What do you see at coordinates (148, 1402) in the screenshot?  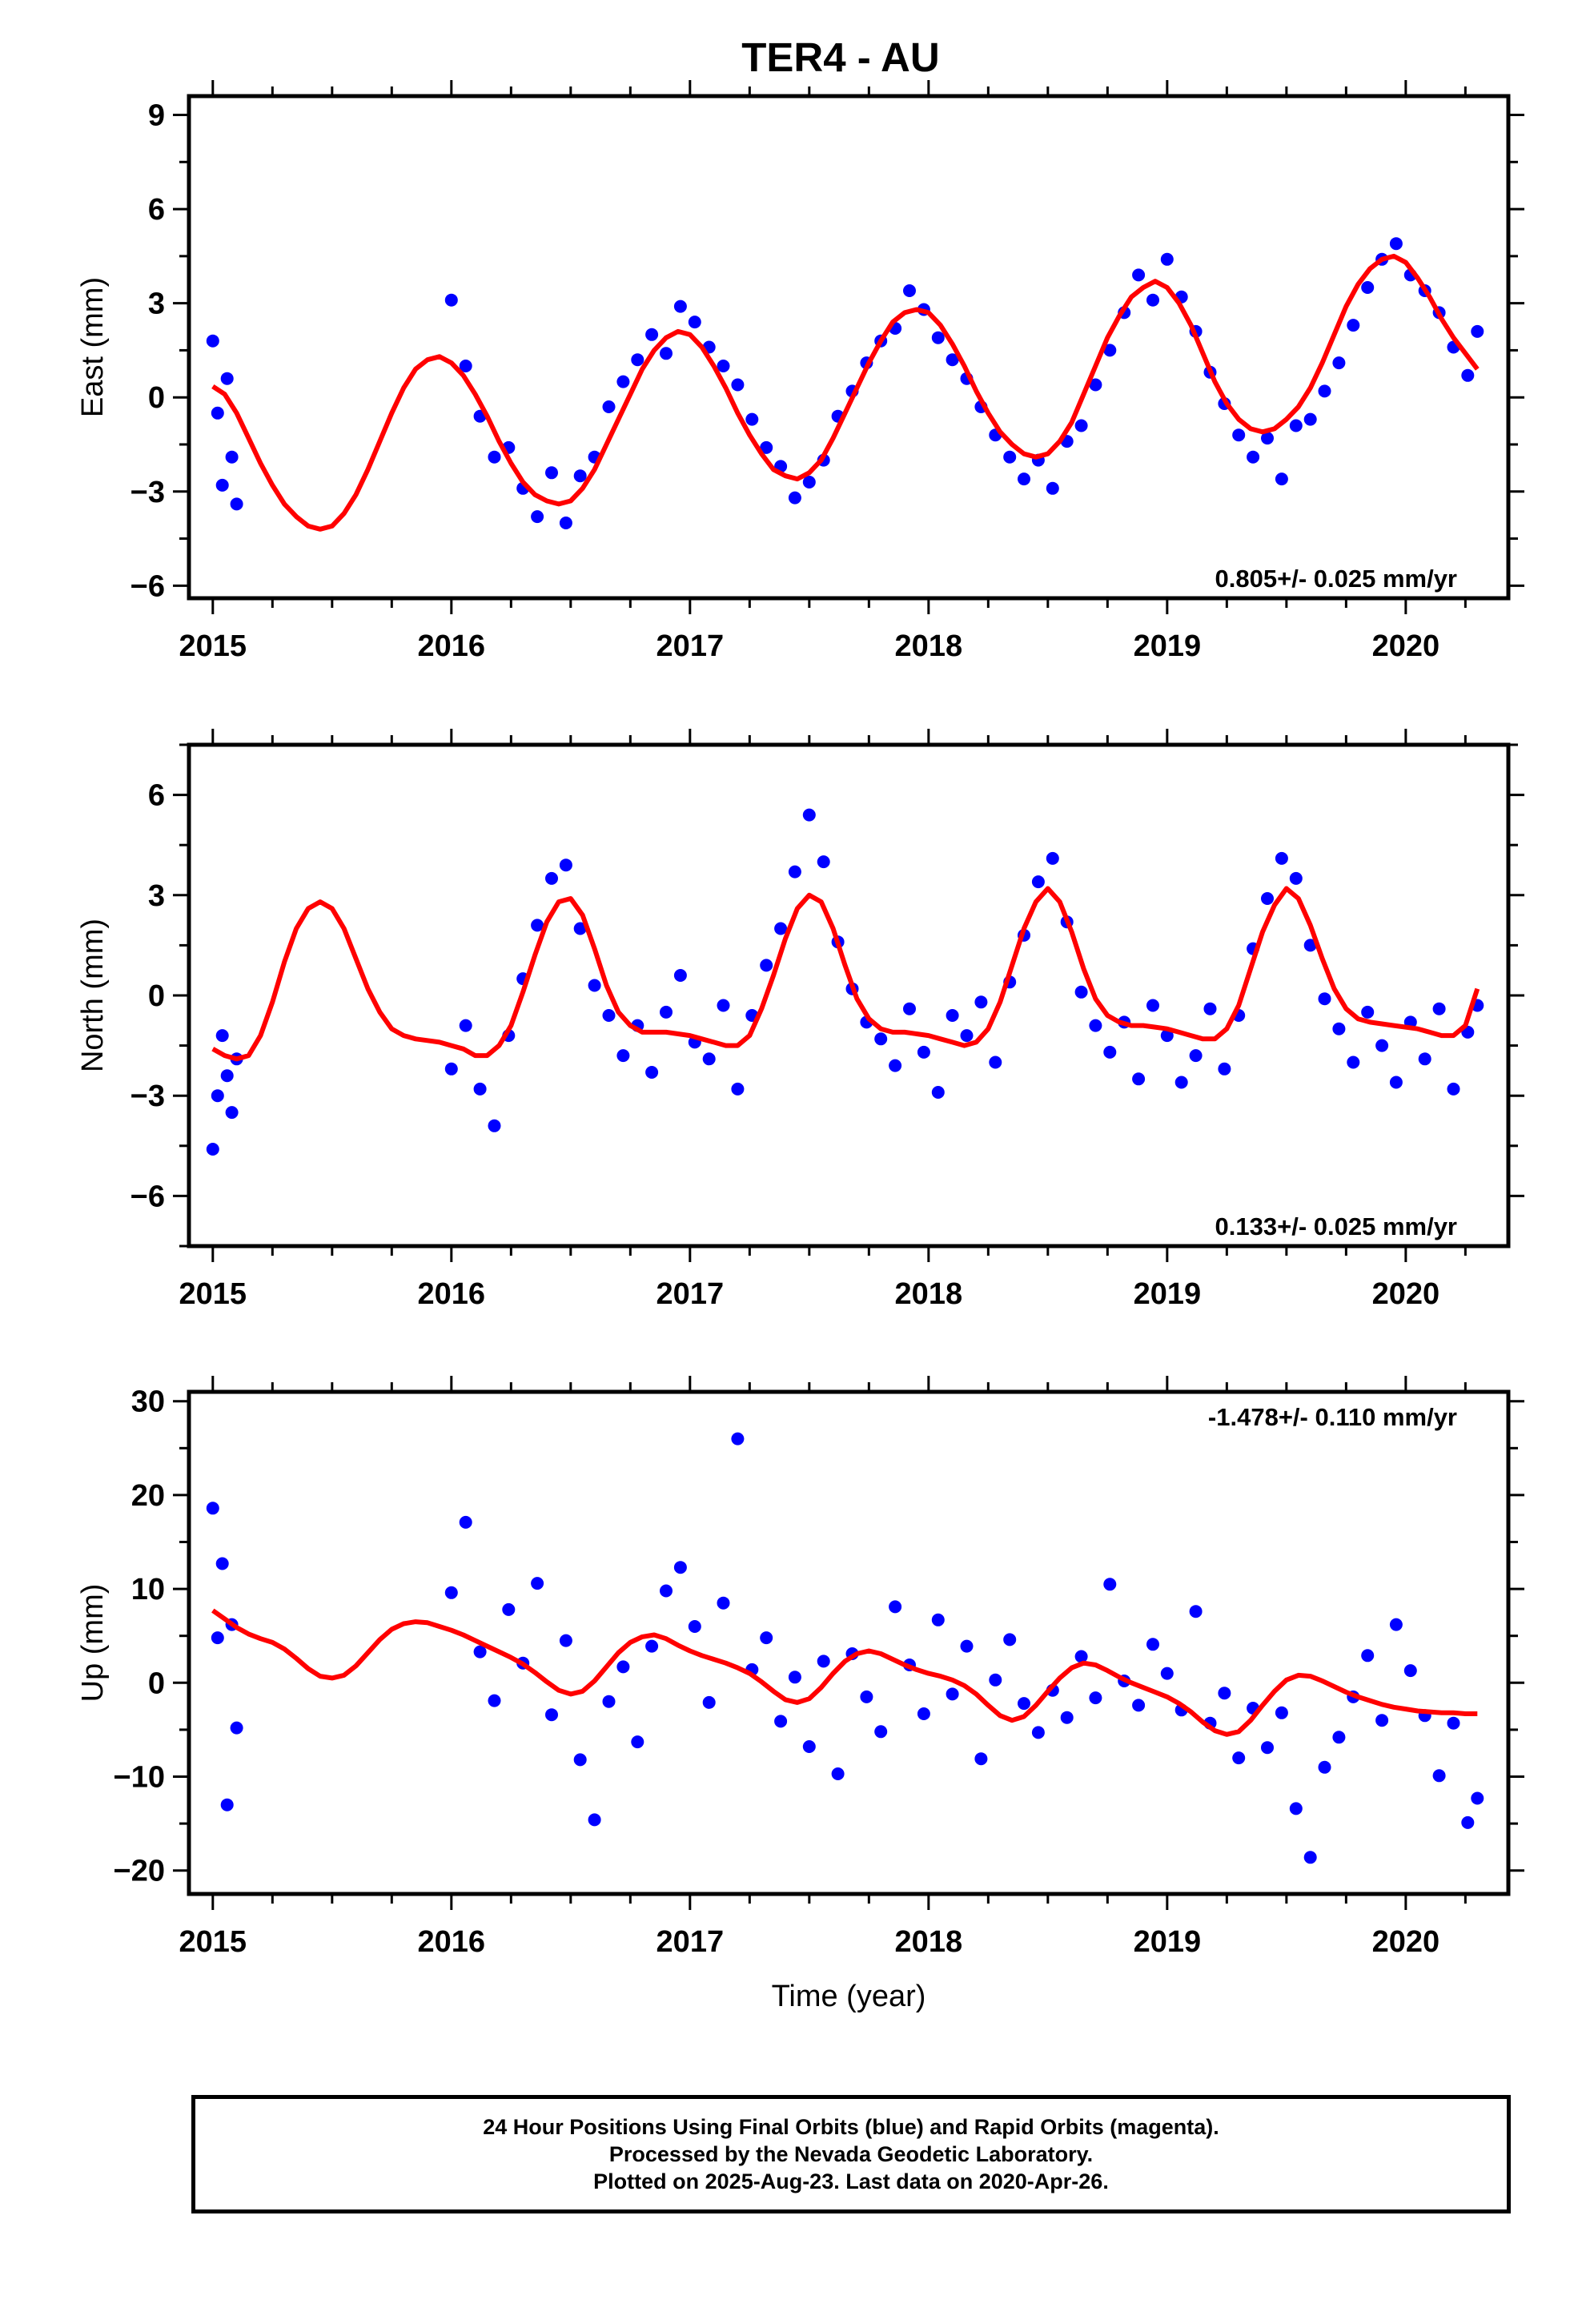 I see `y-tick-label: 30` at bounding box center [148, 1402].